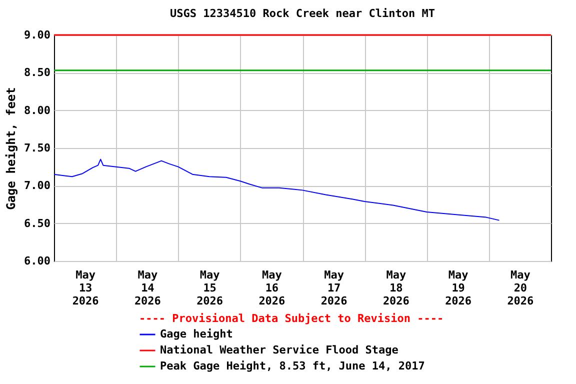 This screenshot has height=384, width=576. What do you see at coordinates (303, 13) in the screenshot?
I see `chart-title: USGS 12334510 Rock Creek near Clinton MT` at bounding box center [303, 13].